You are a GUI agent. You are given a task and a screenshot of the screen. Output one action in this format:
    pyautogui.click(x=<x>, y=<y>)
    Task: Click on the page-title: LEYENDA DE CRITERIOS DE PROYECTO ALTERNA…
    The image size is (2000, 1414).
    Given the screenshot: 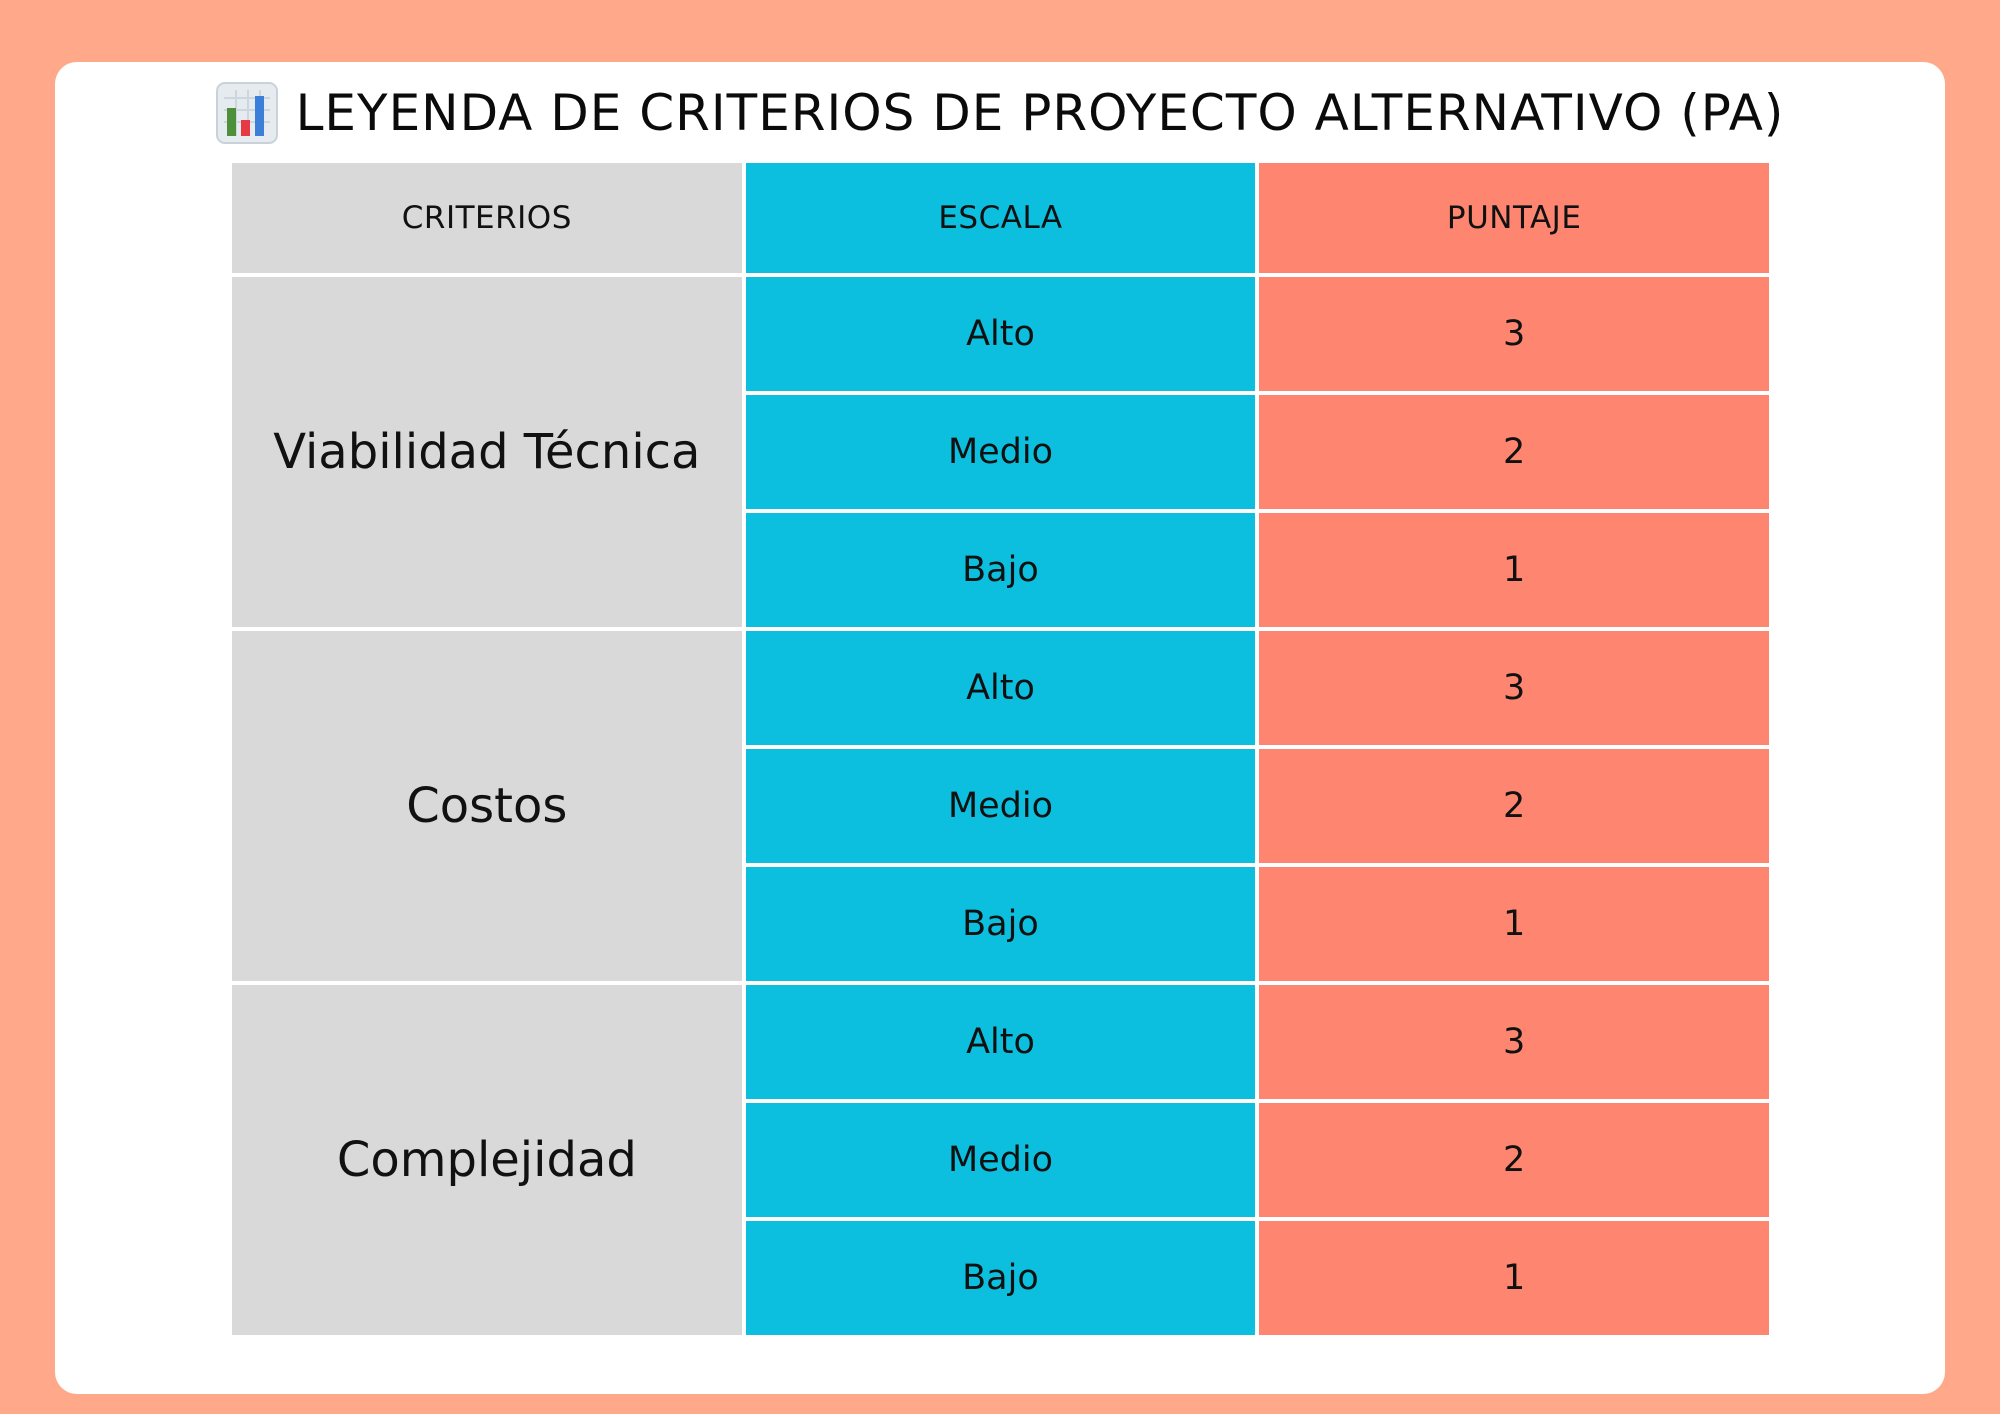 What is the action you would take?
    pyautogui.click(x=1040, y=113)
    